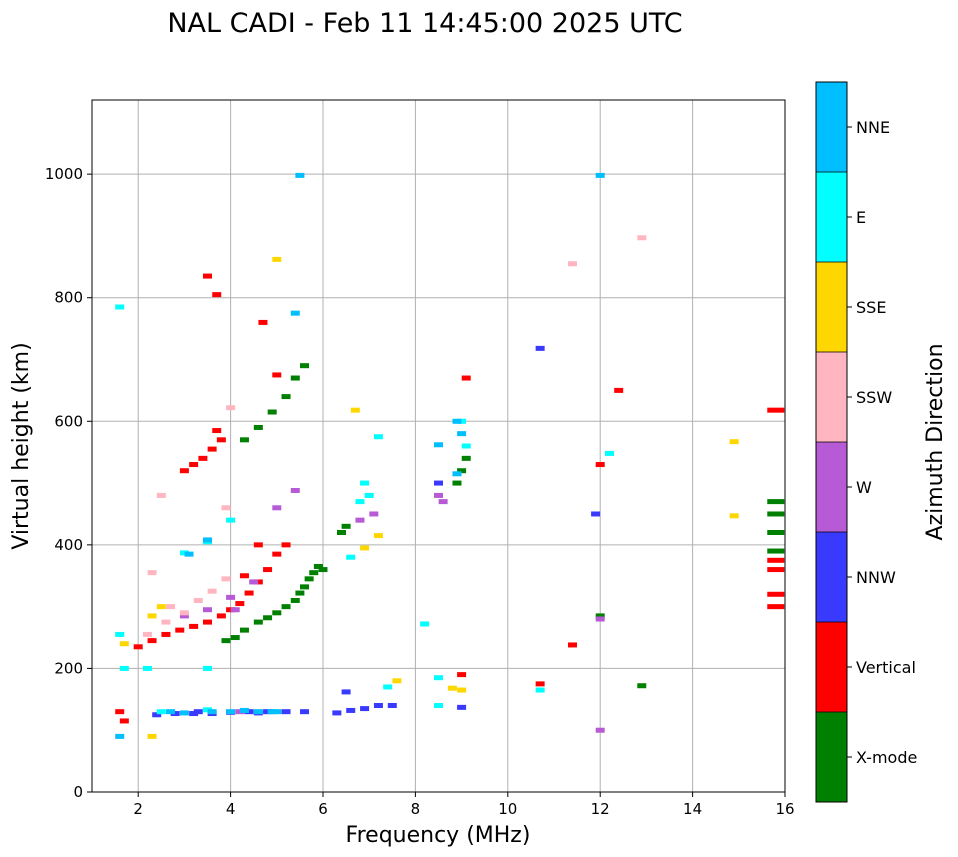 Image resolution: width=958 pixels, height=857 pixels. I want to click on x-tick-label: 16, so click(784, 809).